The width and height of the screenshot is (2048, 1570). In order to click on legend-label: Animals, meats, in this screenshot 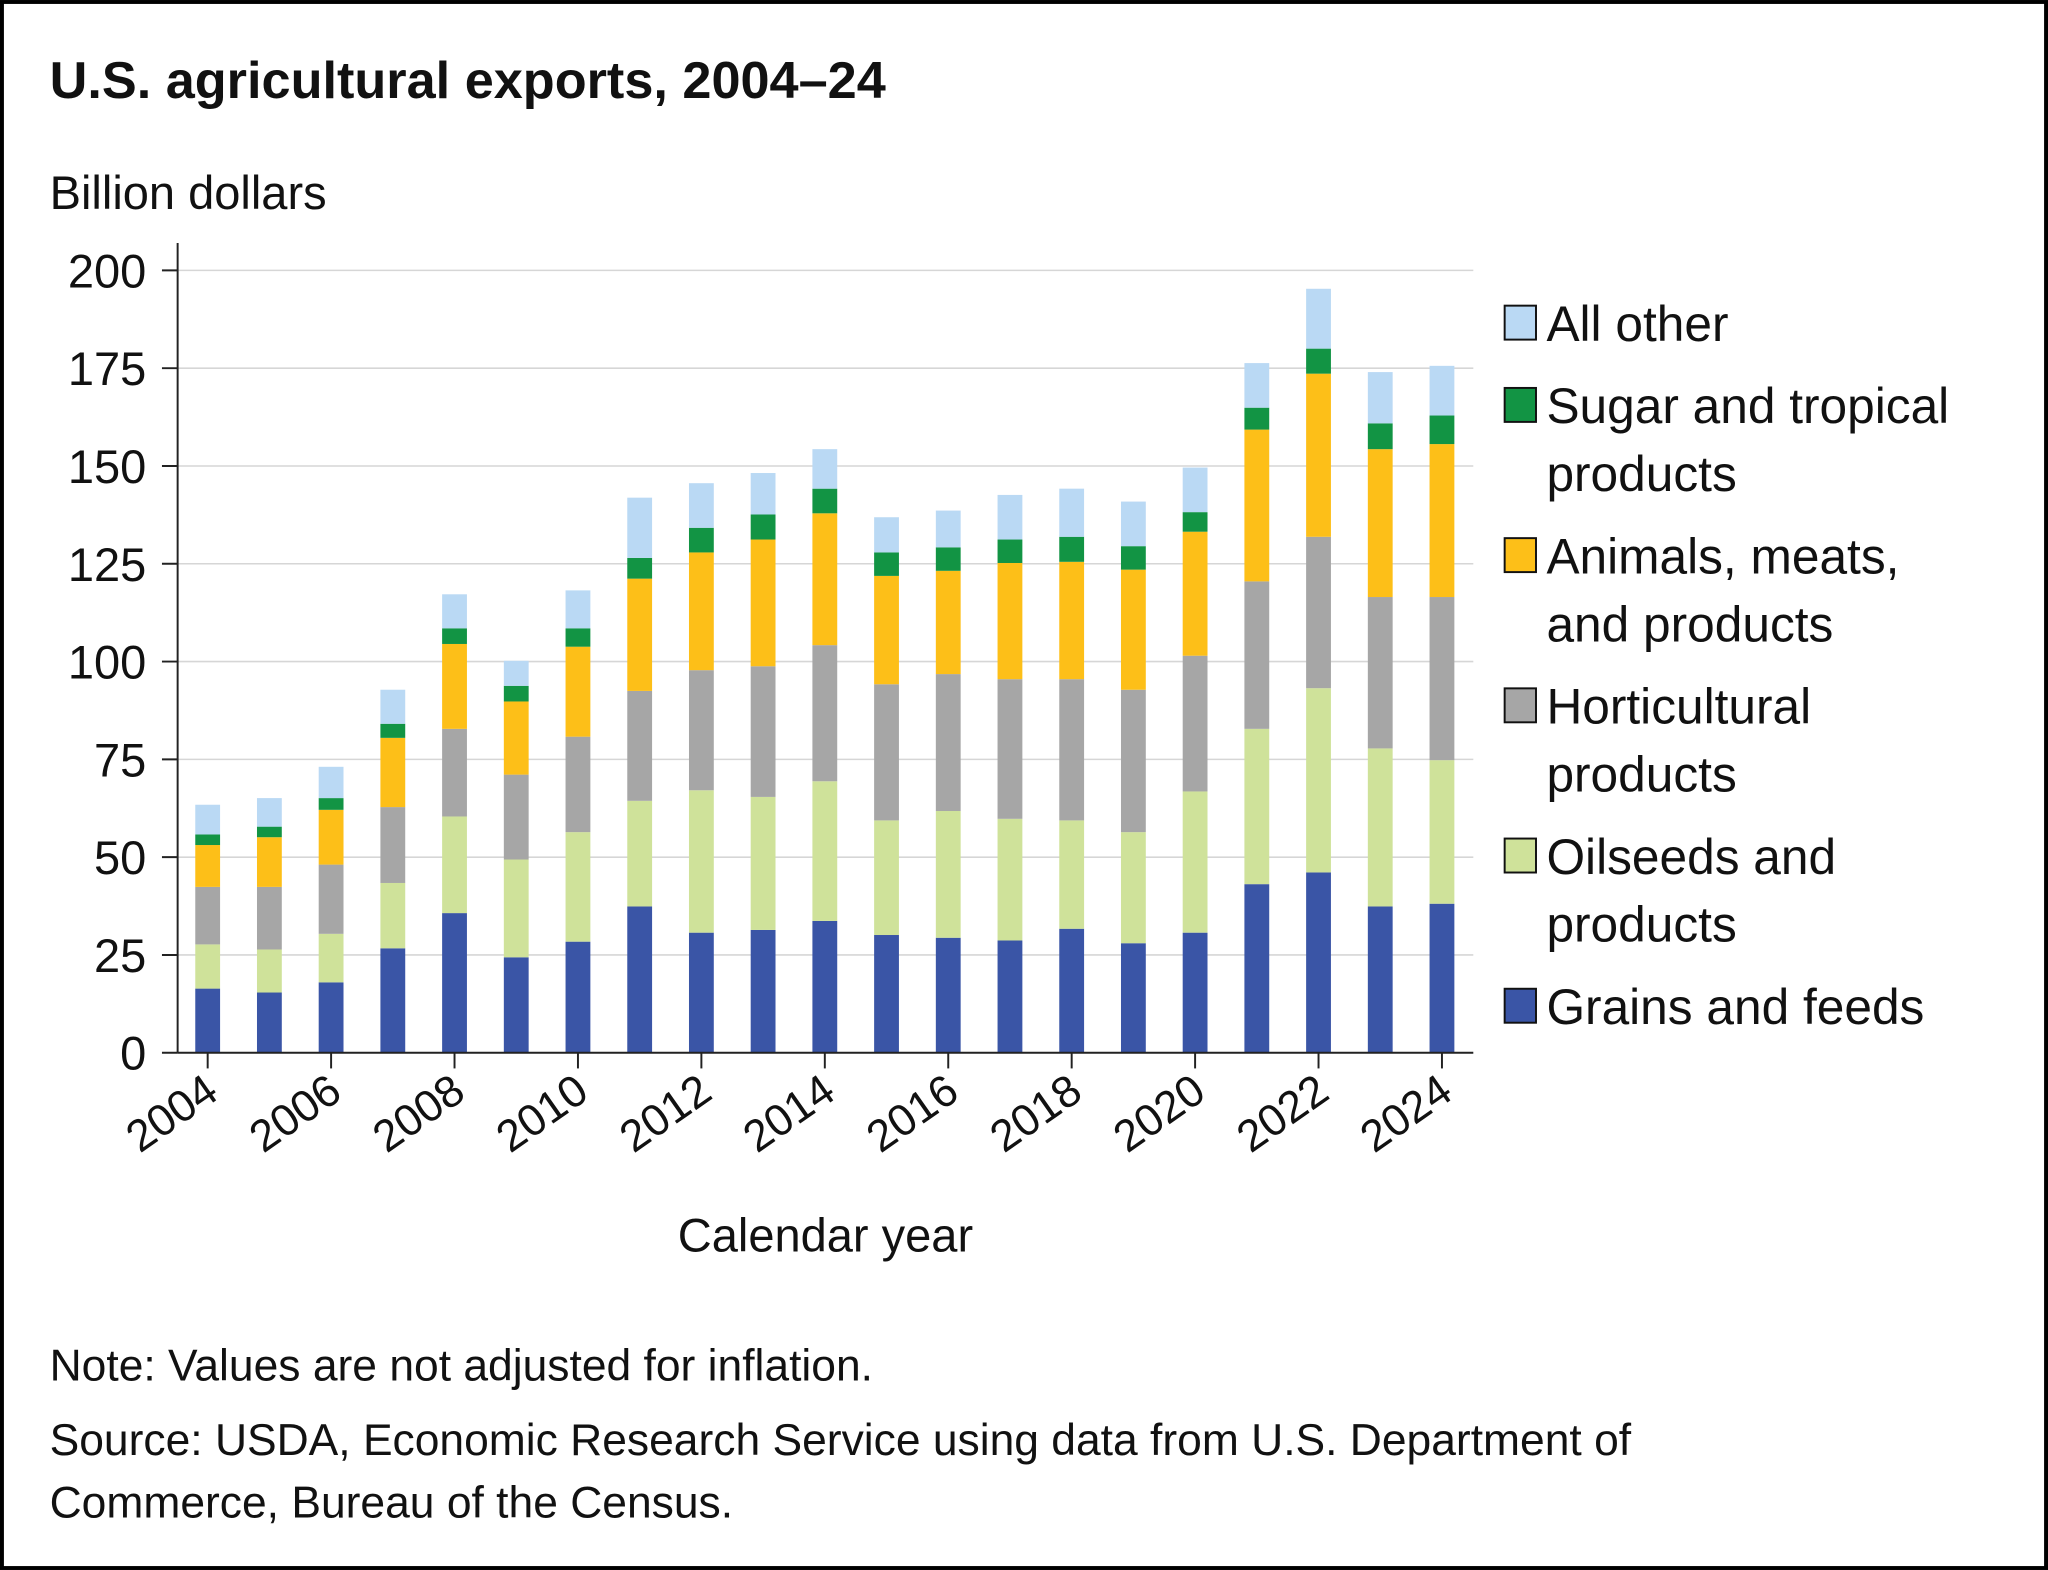, I will do `click(1722, 556)`.